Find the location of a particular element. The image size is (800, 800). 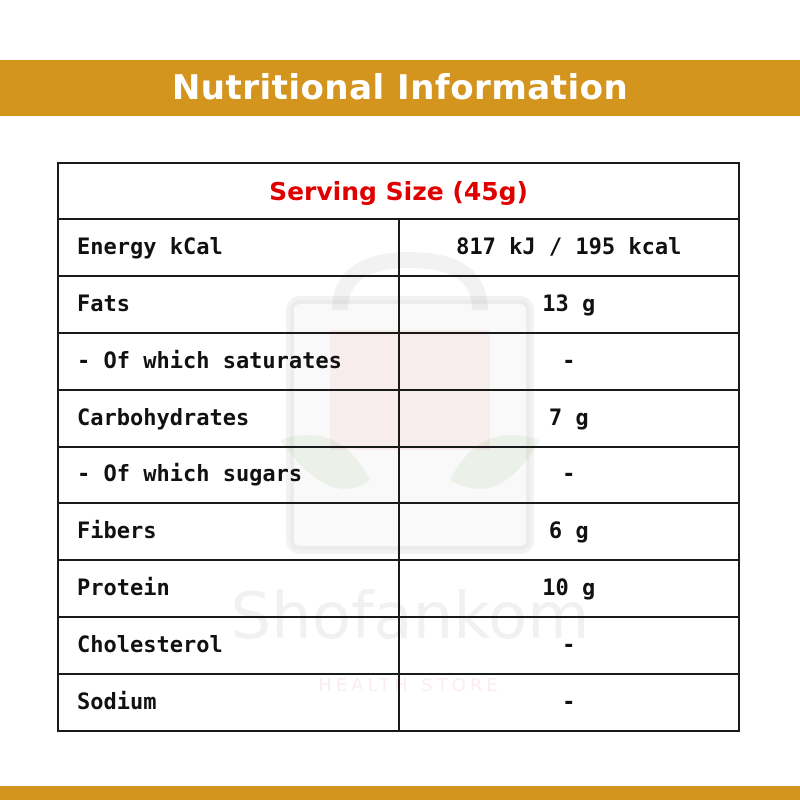

nutrient-label: Protein is located at coordinates (228, 589).